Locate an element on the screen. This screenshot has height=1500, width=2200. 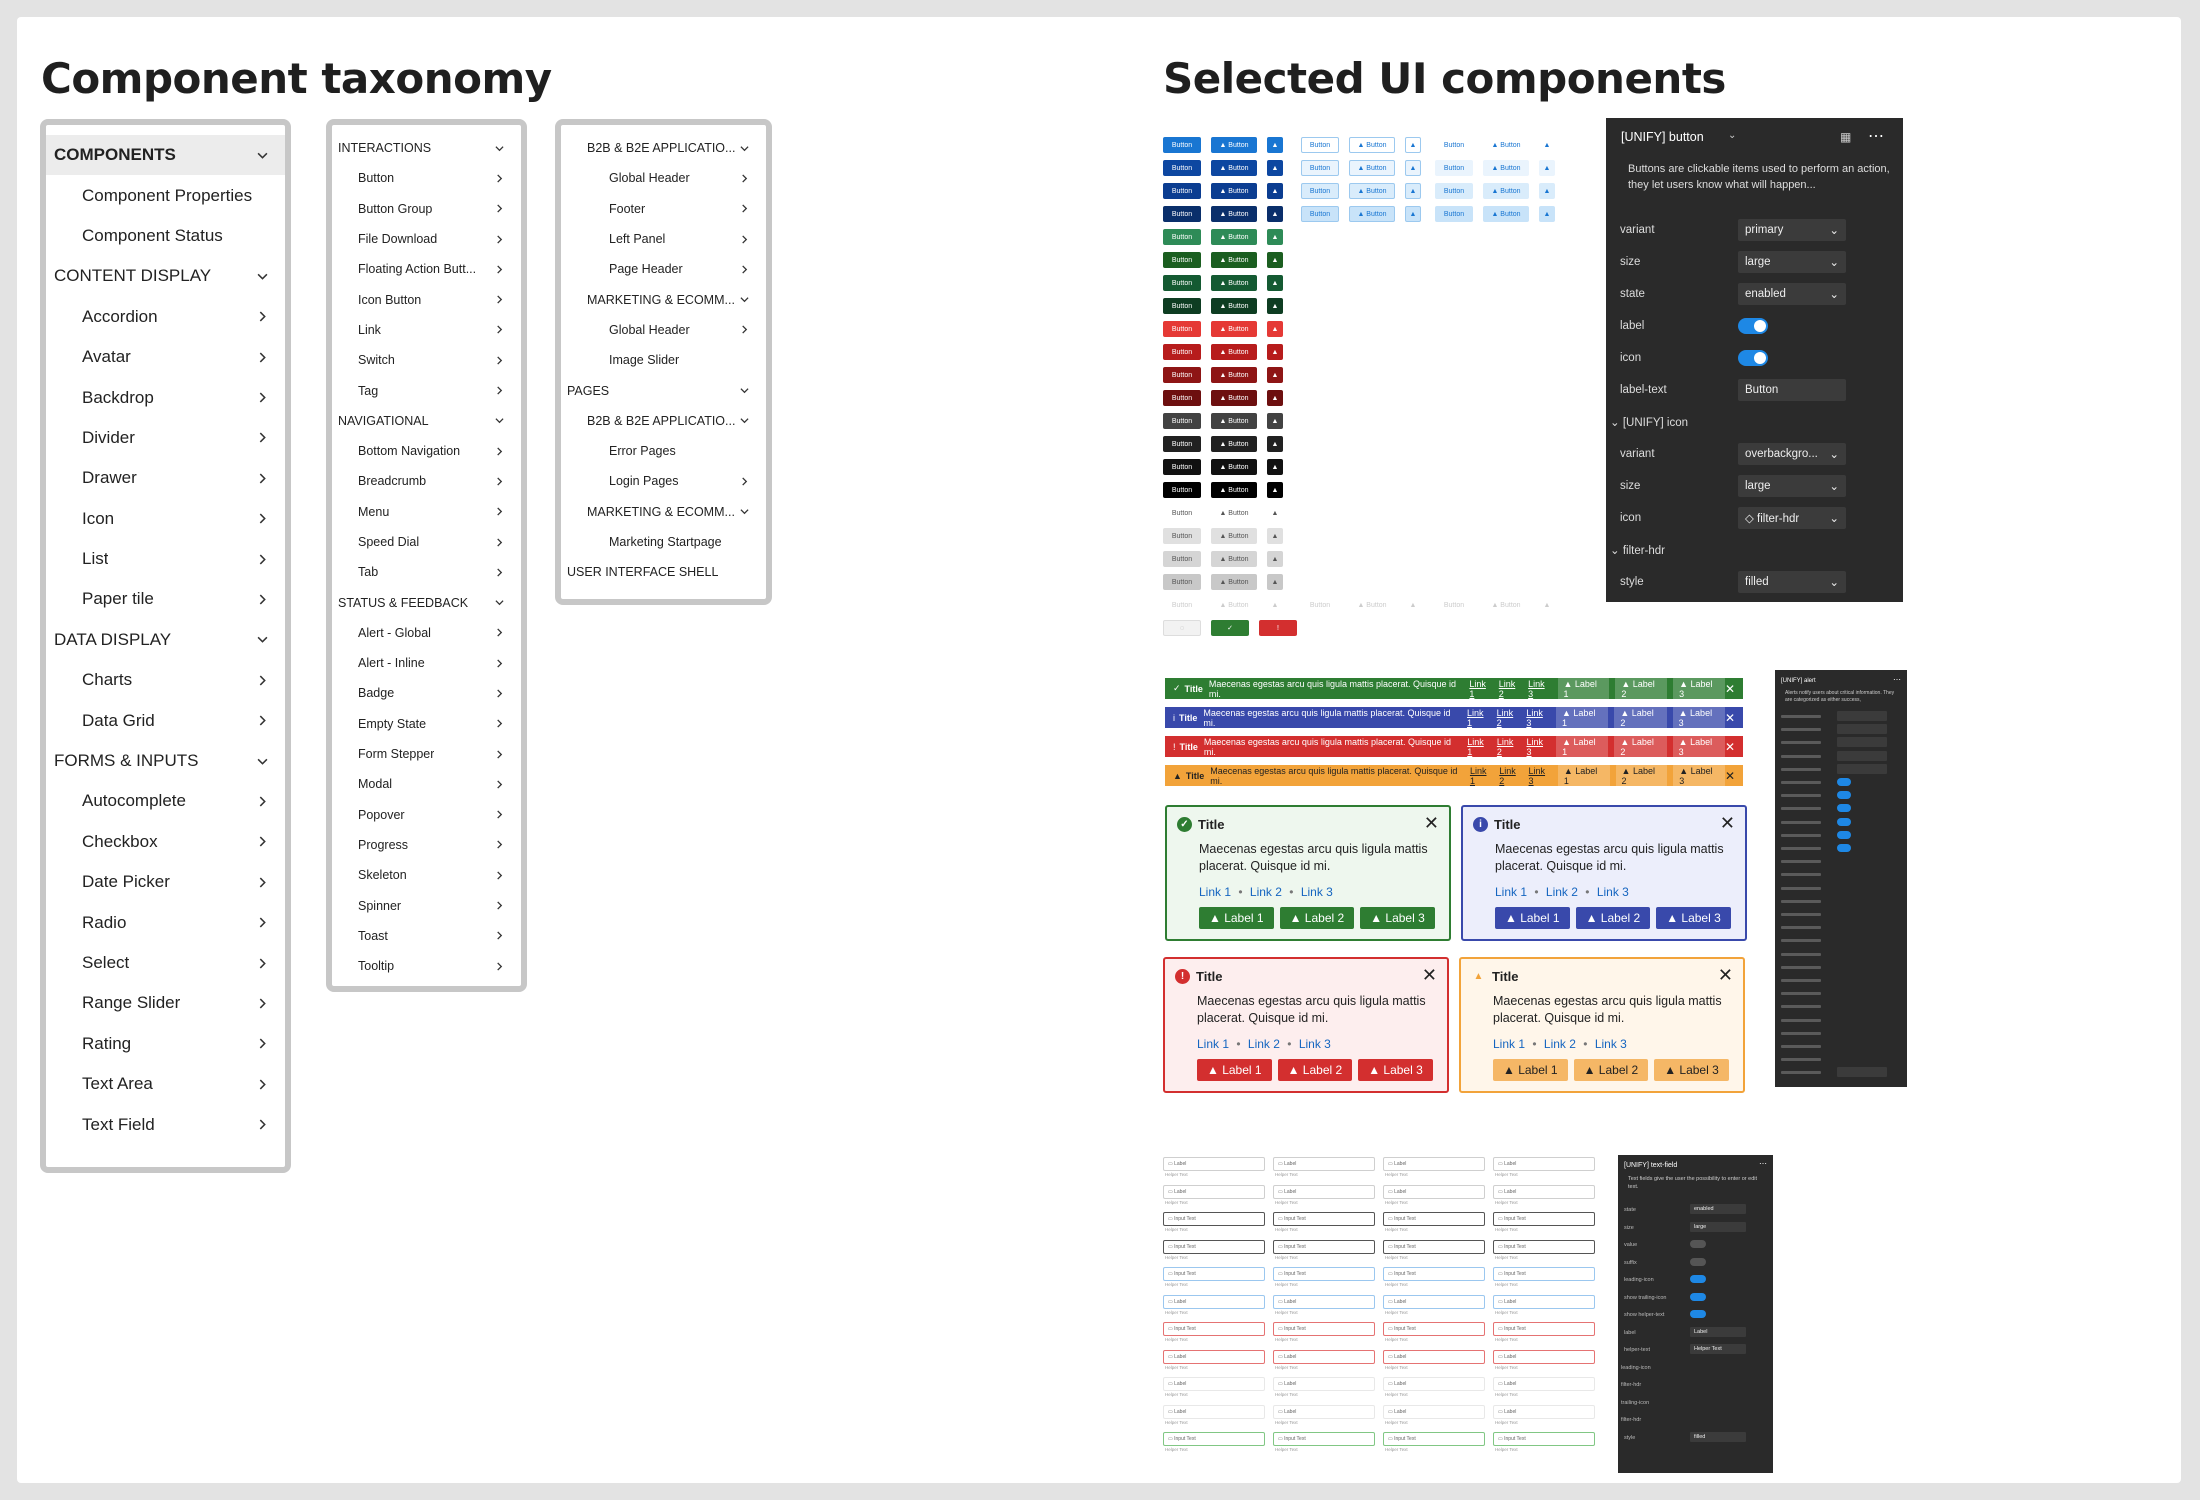
chevron-down-icon: ⌄ is located at coordinates (1732, 135).